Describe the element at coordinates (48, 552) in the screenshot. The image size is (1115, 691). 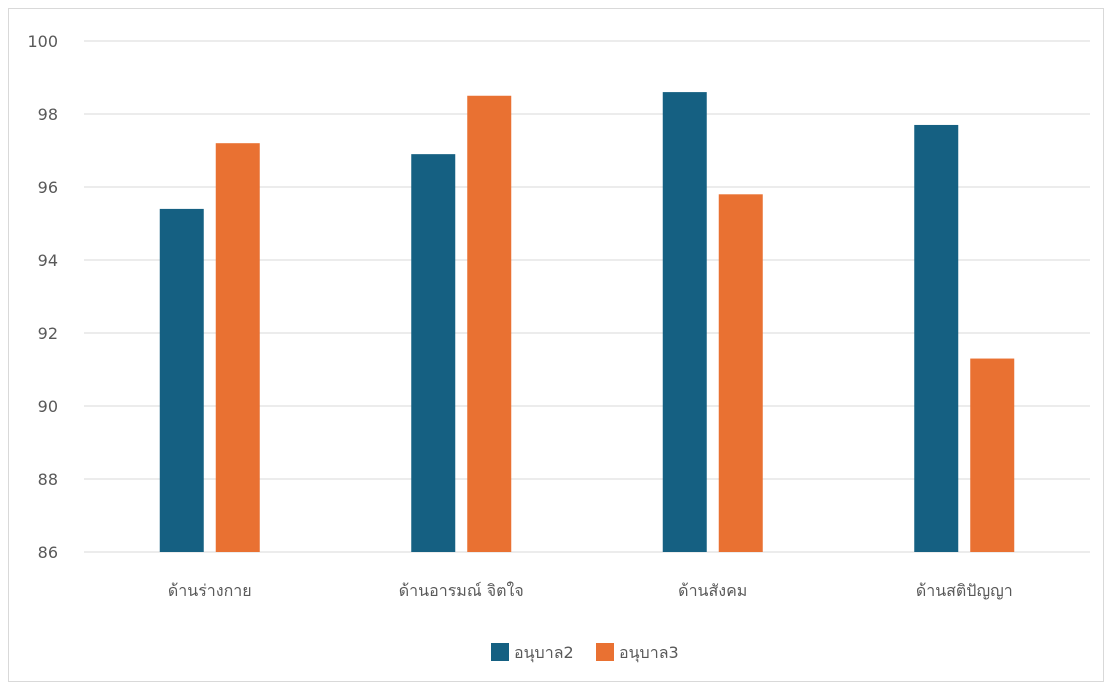
I see `y-tick-label: 86` at that location.